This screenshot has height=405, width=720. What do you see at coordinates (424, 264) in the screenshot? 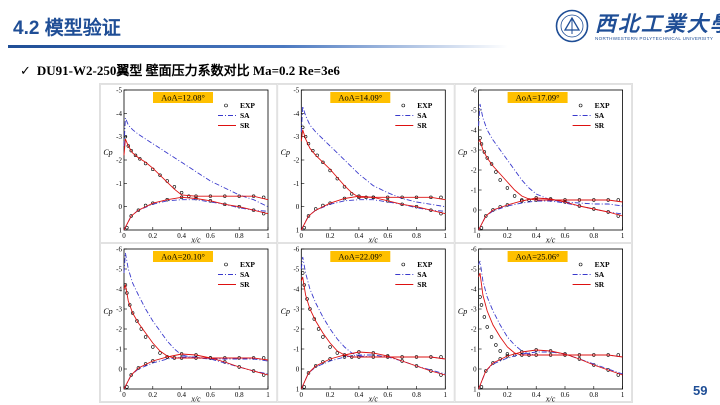
I see `legend-label: EXP` at bounding box center [424, 264].